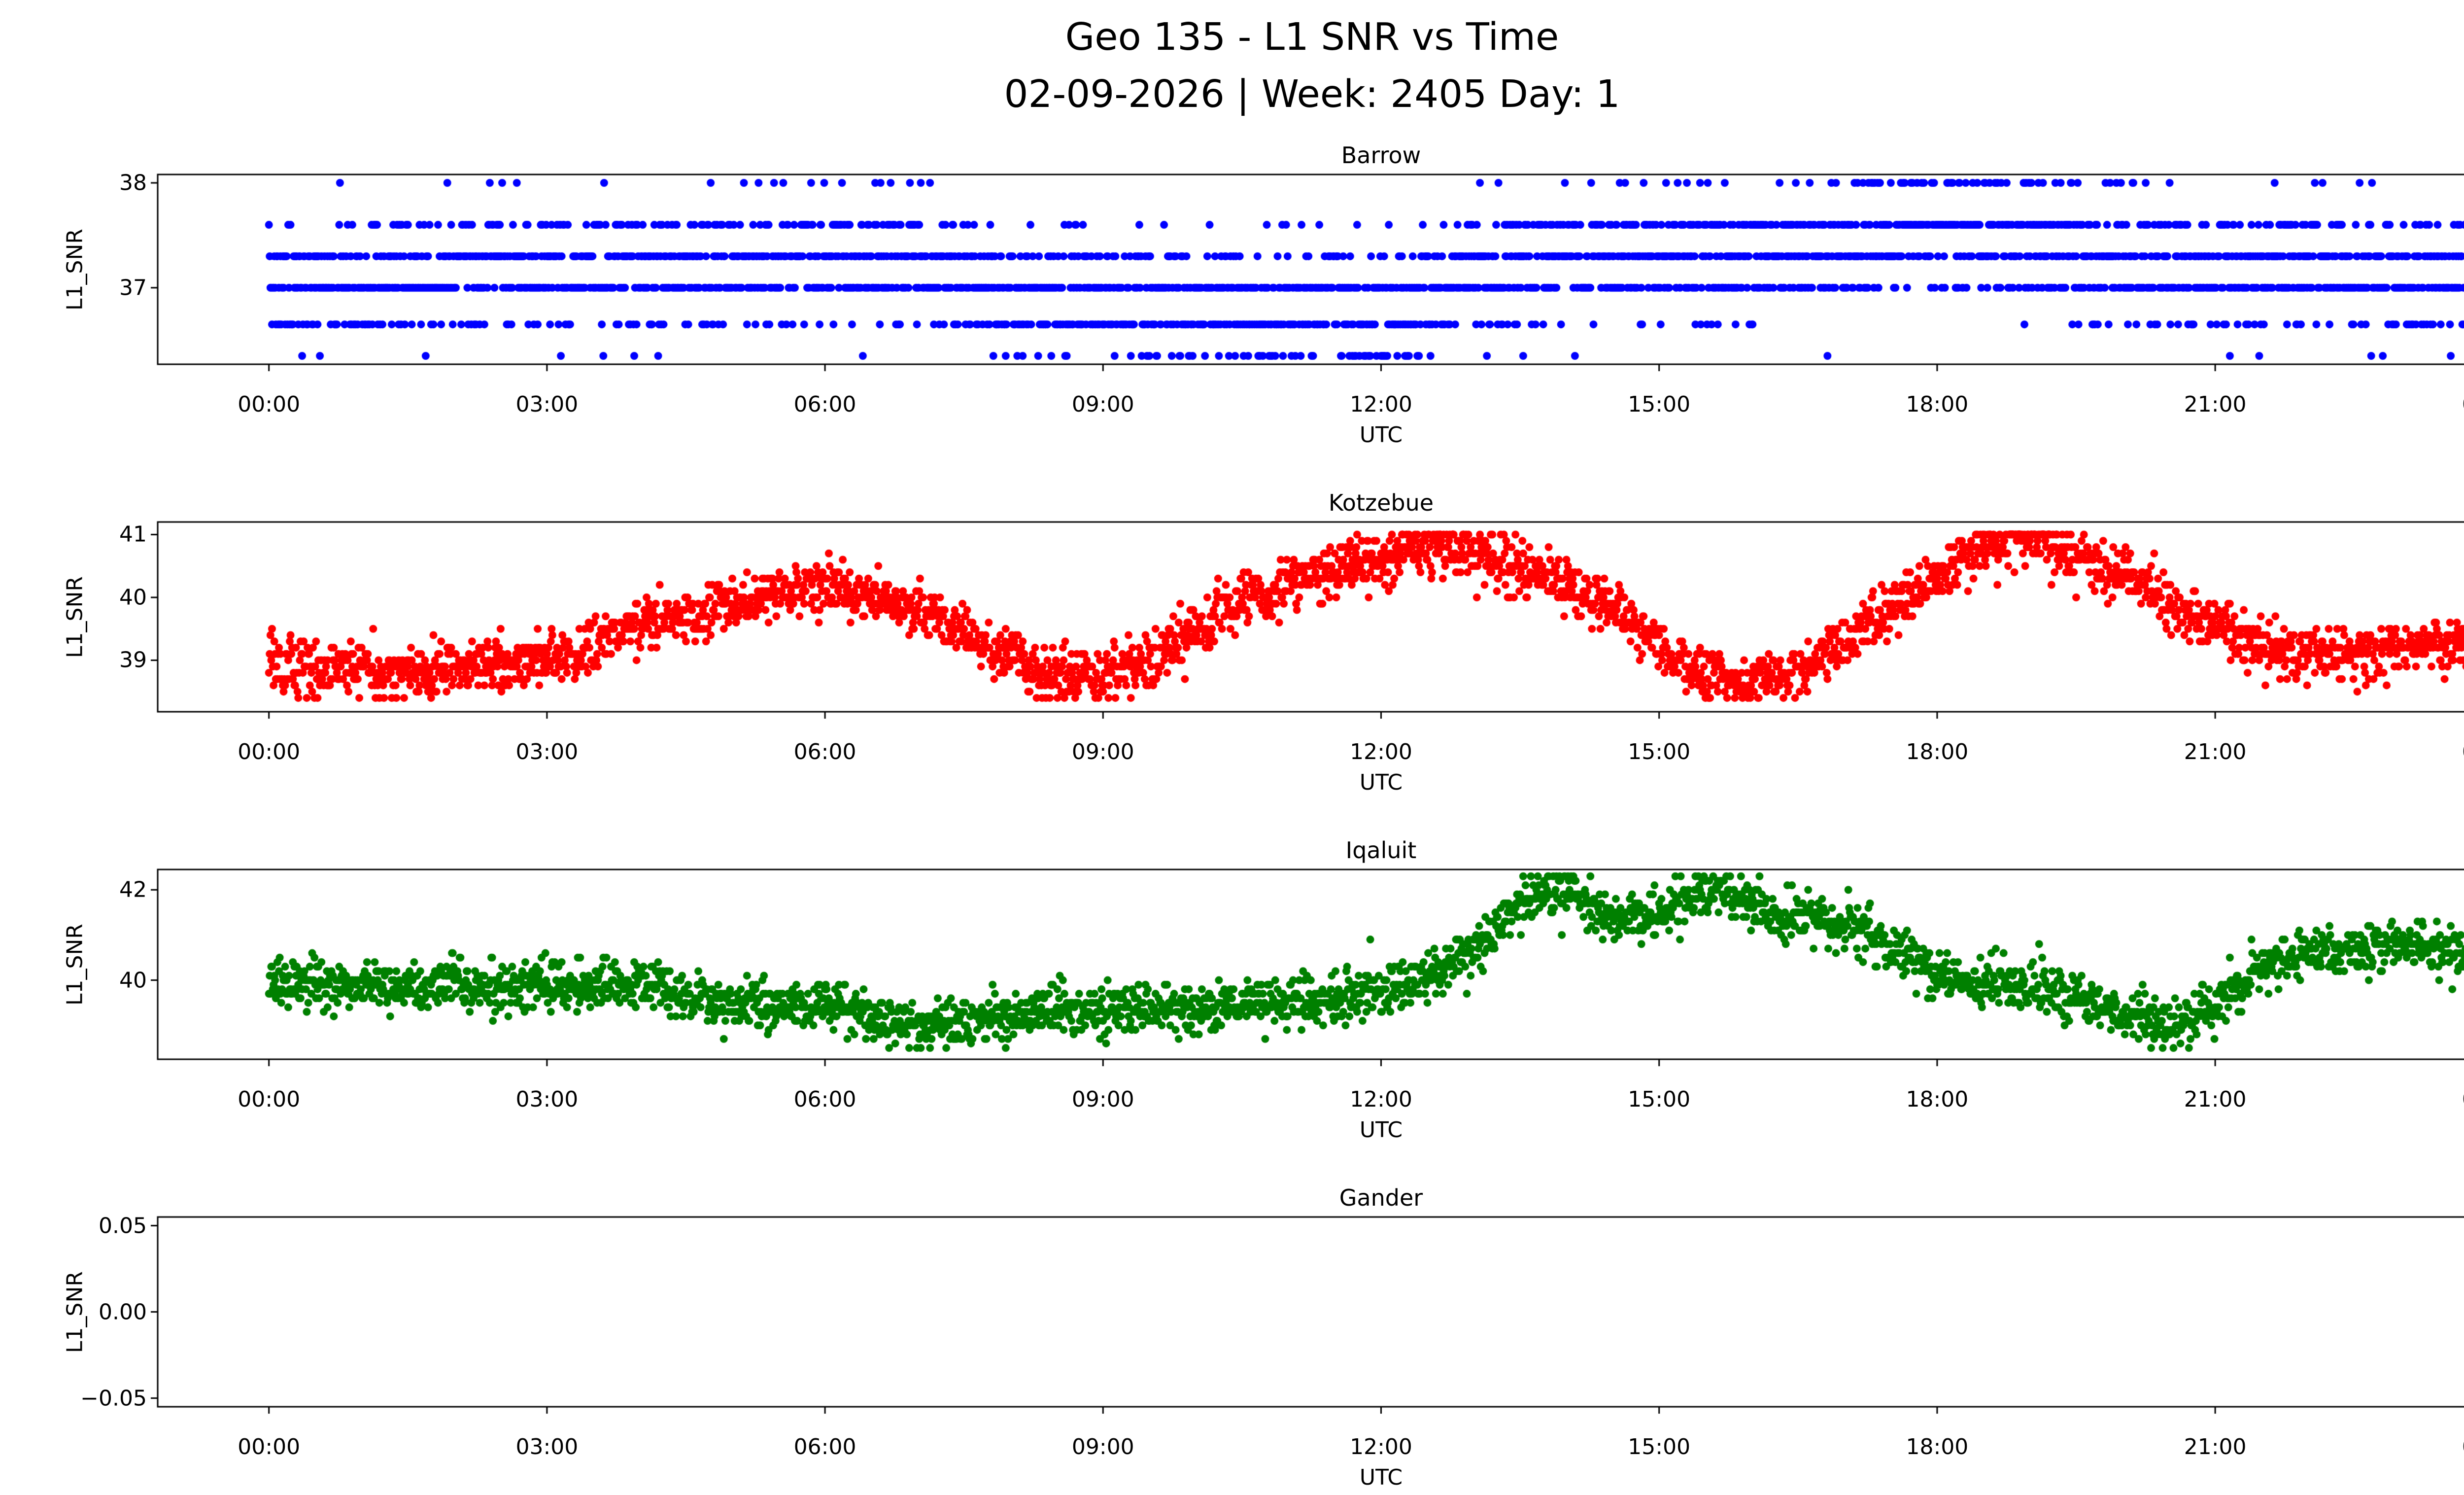  I want to click on figure-title: Geo 135 - L1 SNR vs Time, so click(1312, 37).